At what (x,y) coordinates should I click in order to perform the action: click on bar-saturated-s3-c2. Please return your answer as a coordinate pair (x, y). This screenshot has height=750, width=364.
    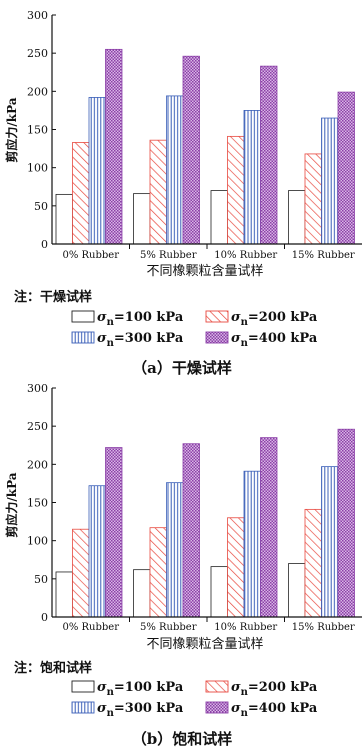
    Looking at the image, I should click on (175, 550).